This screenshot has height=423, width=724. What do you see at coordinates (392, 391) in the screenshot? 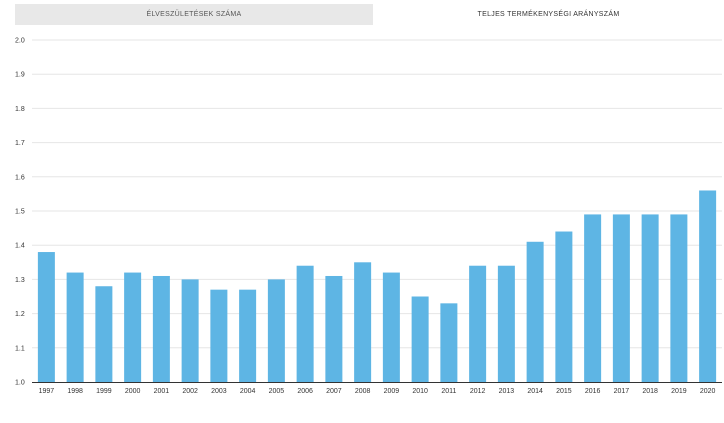
I see `x-tick-label: 2009` at bounding box center [392, 391].